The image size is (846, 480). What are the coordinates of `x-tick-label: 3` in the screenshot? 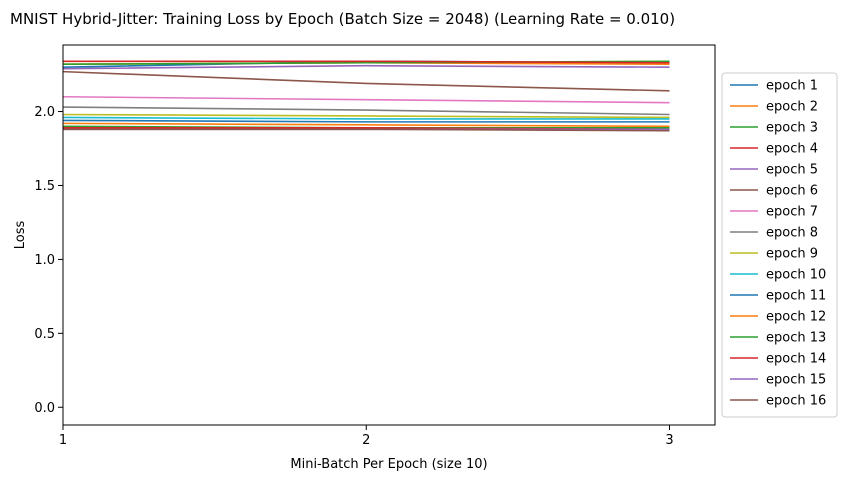 It's located at (669, 440).